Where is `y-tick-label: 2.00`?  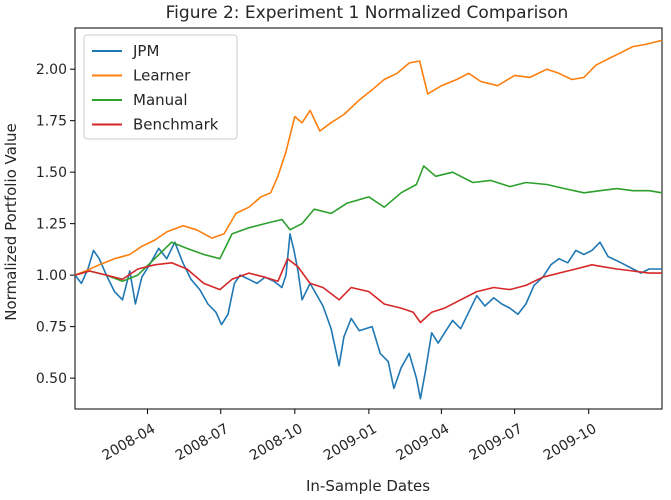
y-tick-label: 2.00 is located at coordinates (51, 70).